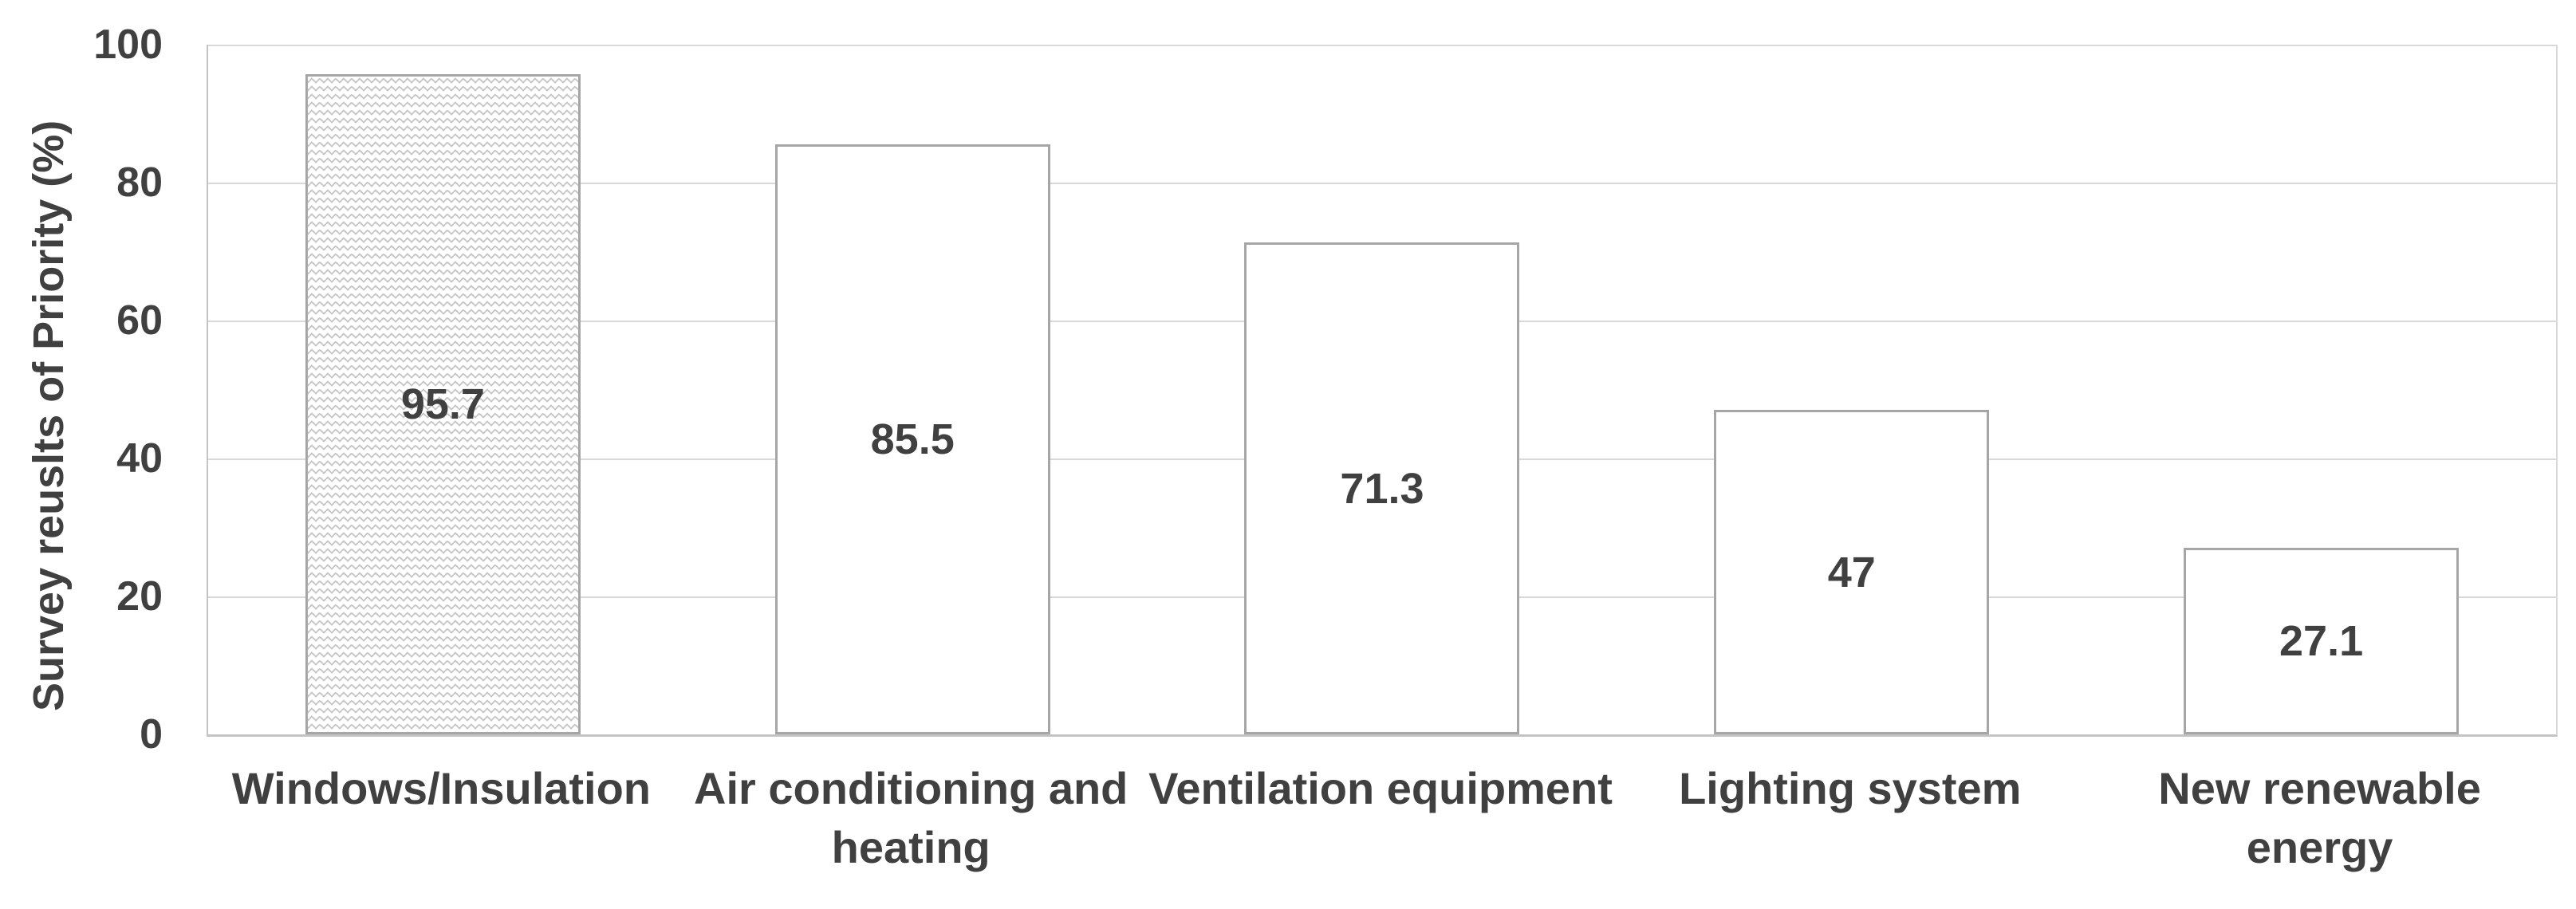  Describe the element at coordinates (2321, 389) in the screenshot. I see `bar-slot: 27.1` at that location.